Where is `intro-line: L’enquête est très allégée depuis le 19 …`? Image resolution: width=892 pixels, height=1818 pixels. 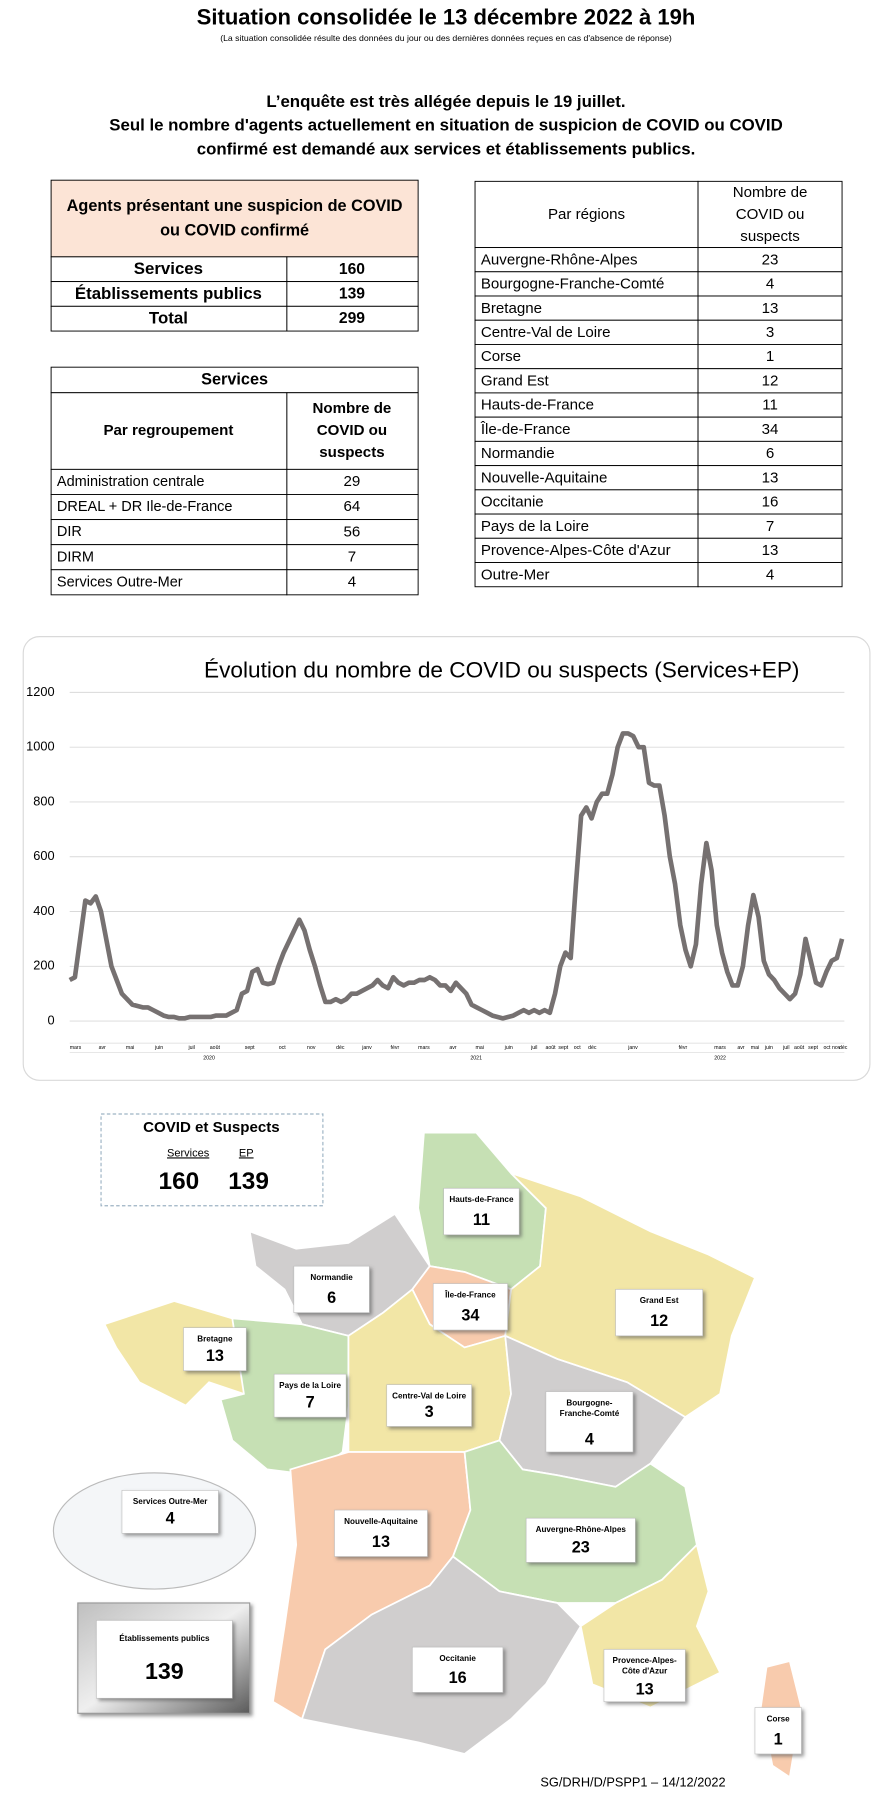 intro-line: L’enquête est très allégée depuis le 19 … is located at coordinates (445, 101).